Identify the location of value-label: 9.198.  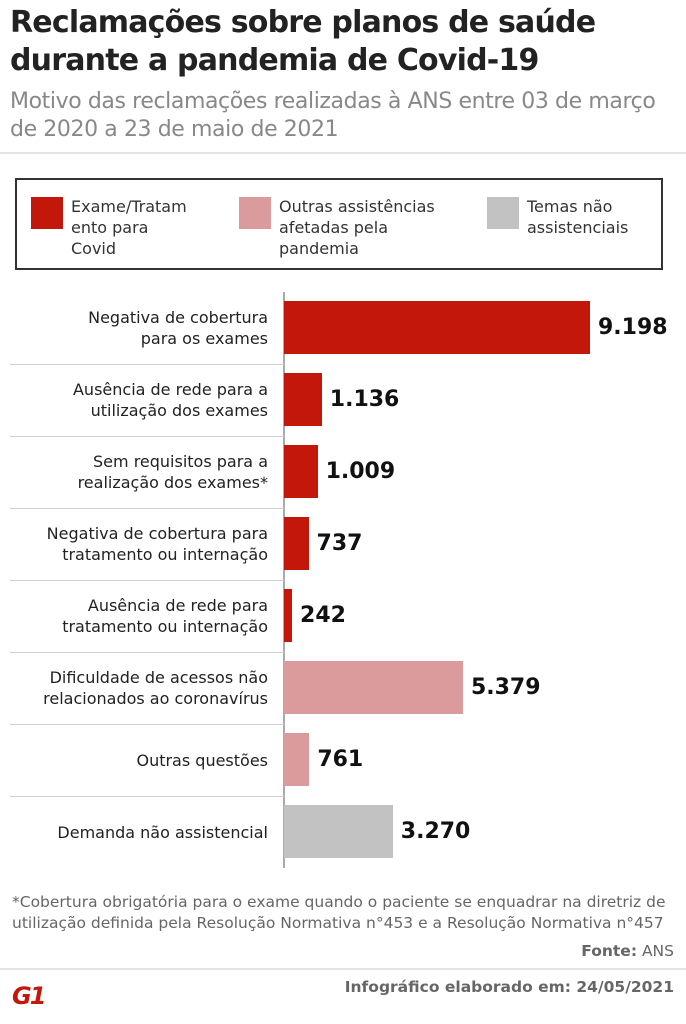
(633, 327).